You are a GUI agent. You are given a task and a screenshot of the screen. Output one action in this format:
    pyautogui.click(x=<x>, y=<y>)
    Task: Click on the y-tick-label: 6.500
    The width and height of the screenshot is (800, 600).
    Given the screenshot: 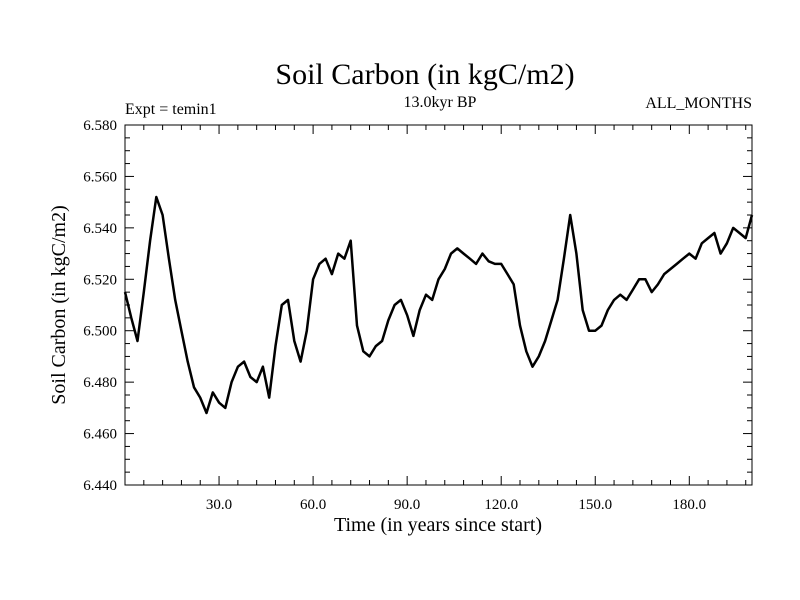 What is the action you would take?
    pyautogui.click(x=100, y=332)
    